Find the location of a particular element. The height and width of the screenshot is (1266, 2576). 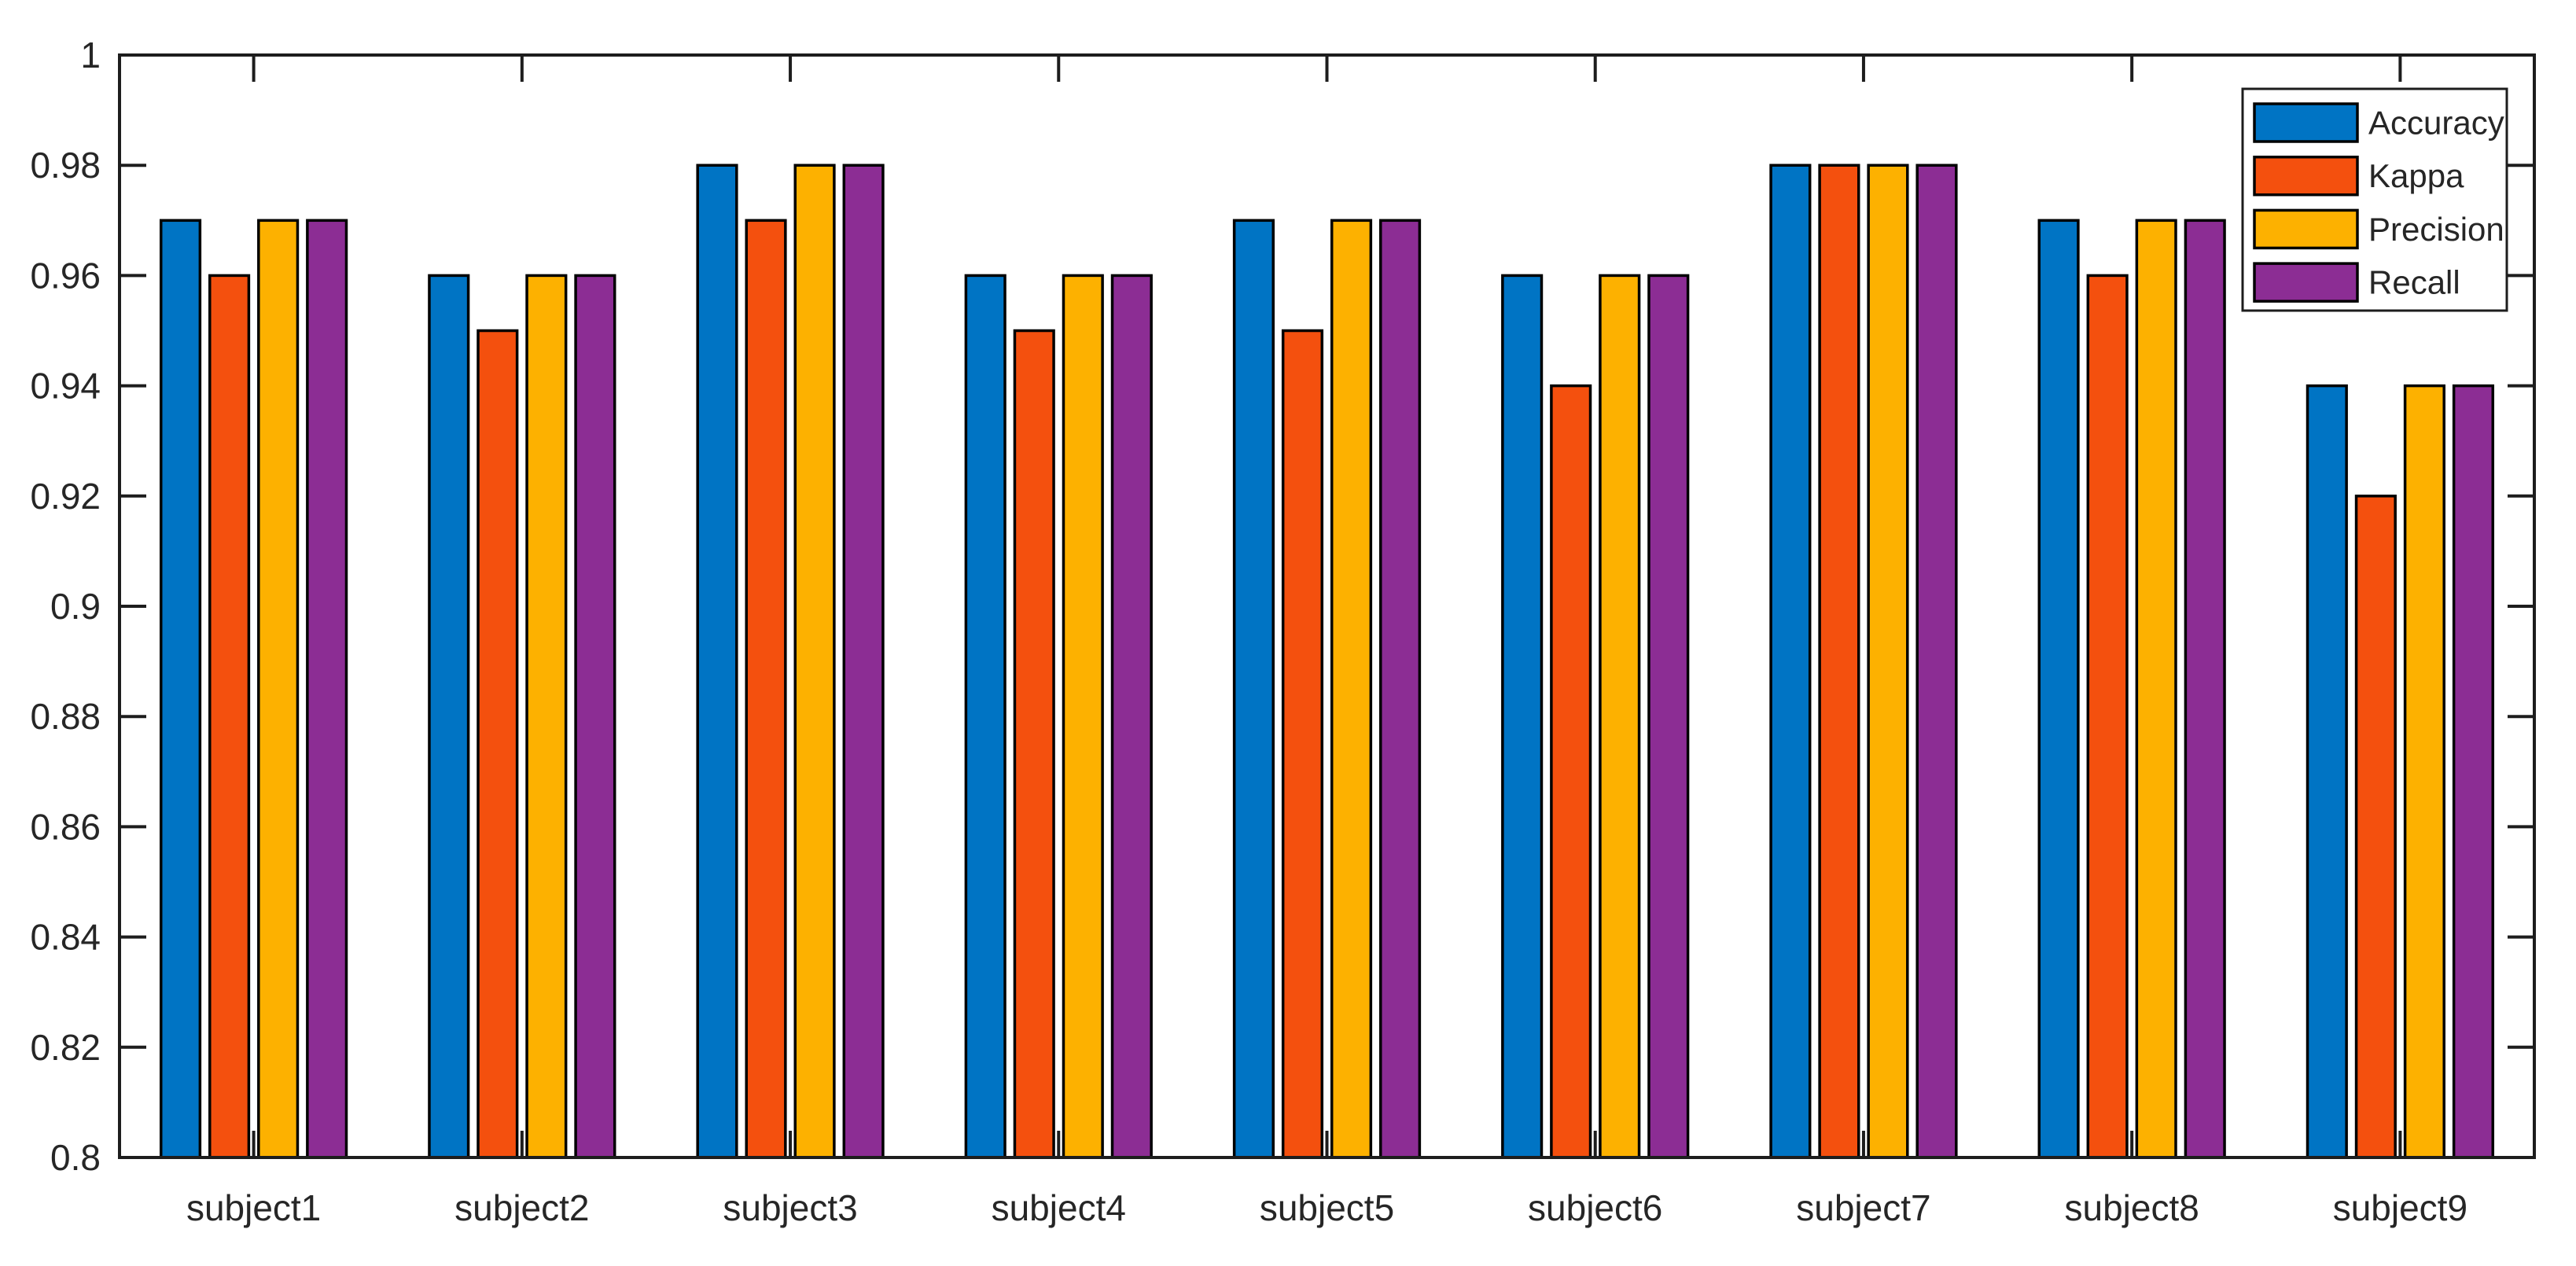

legend-label: Accuracy is located at coordinates (2436, 123).